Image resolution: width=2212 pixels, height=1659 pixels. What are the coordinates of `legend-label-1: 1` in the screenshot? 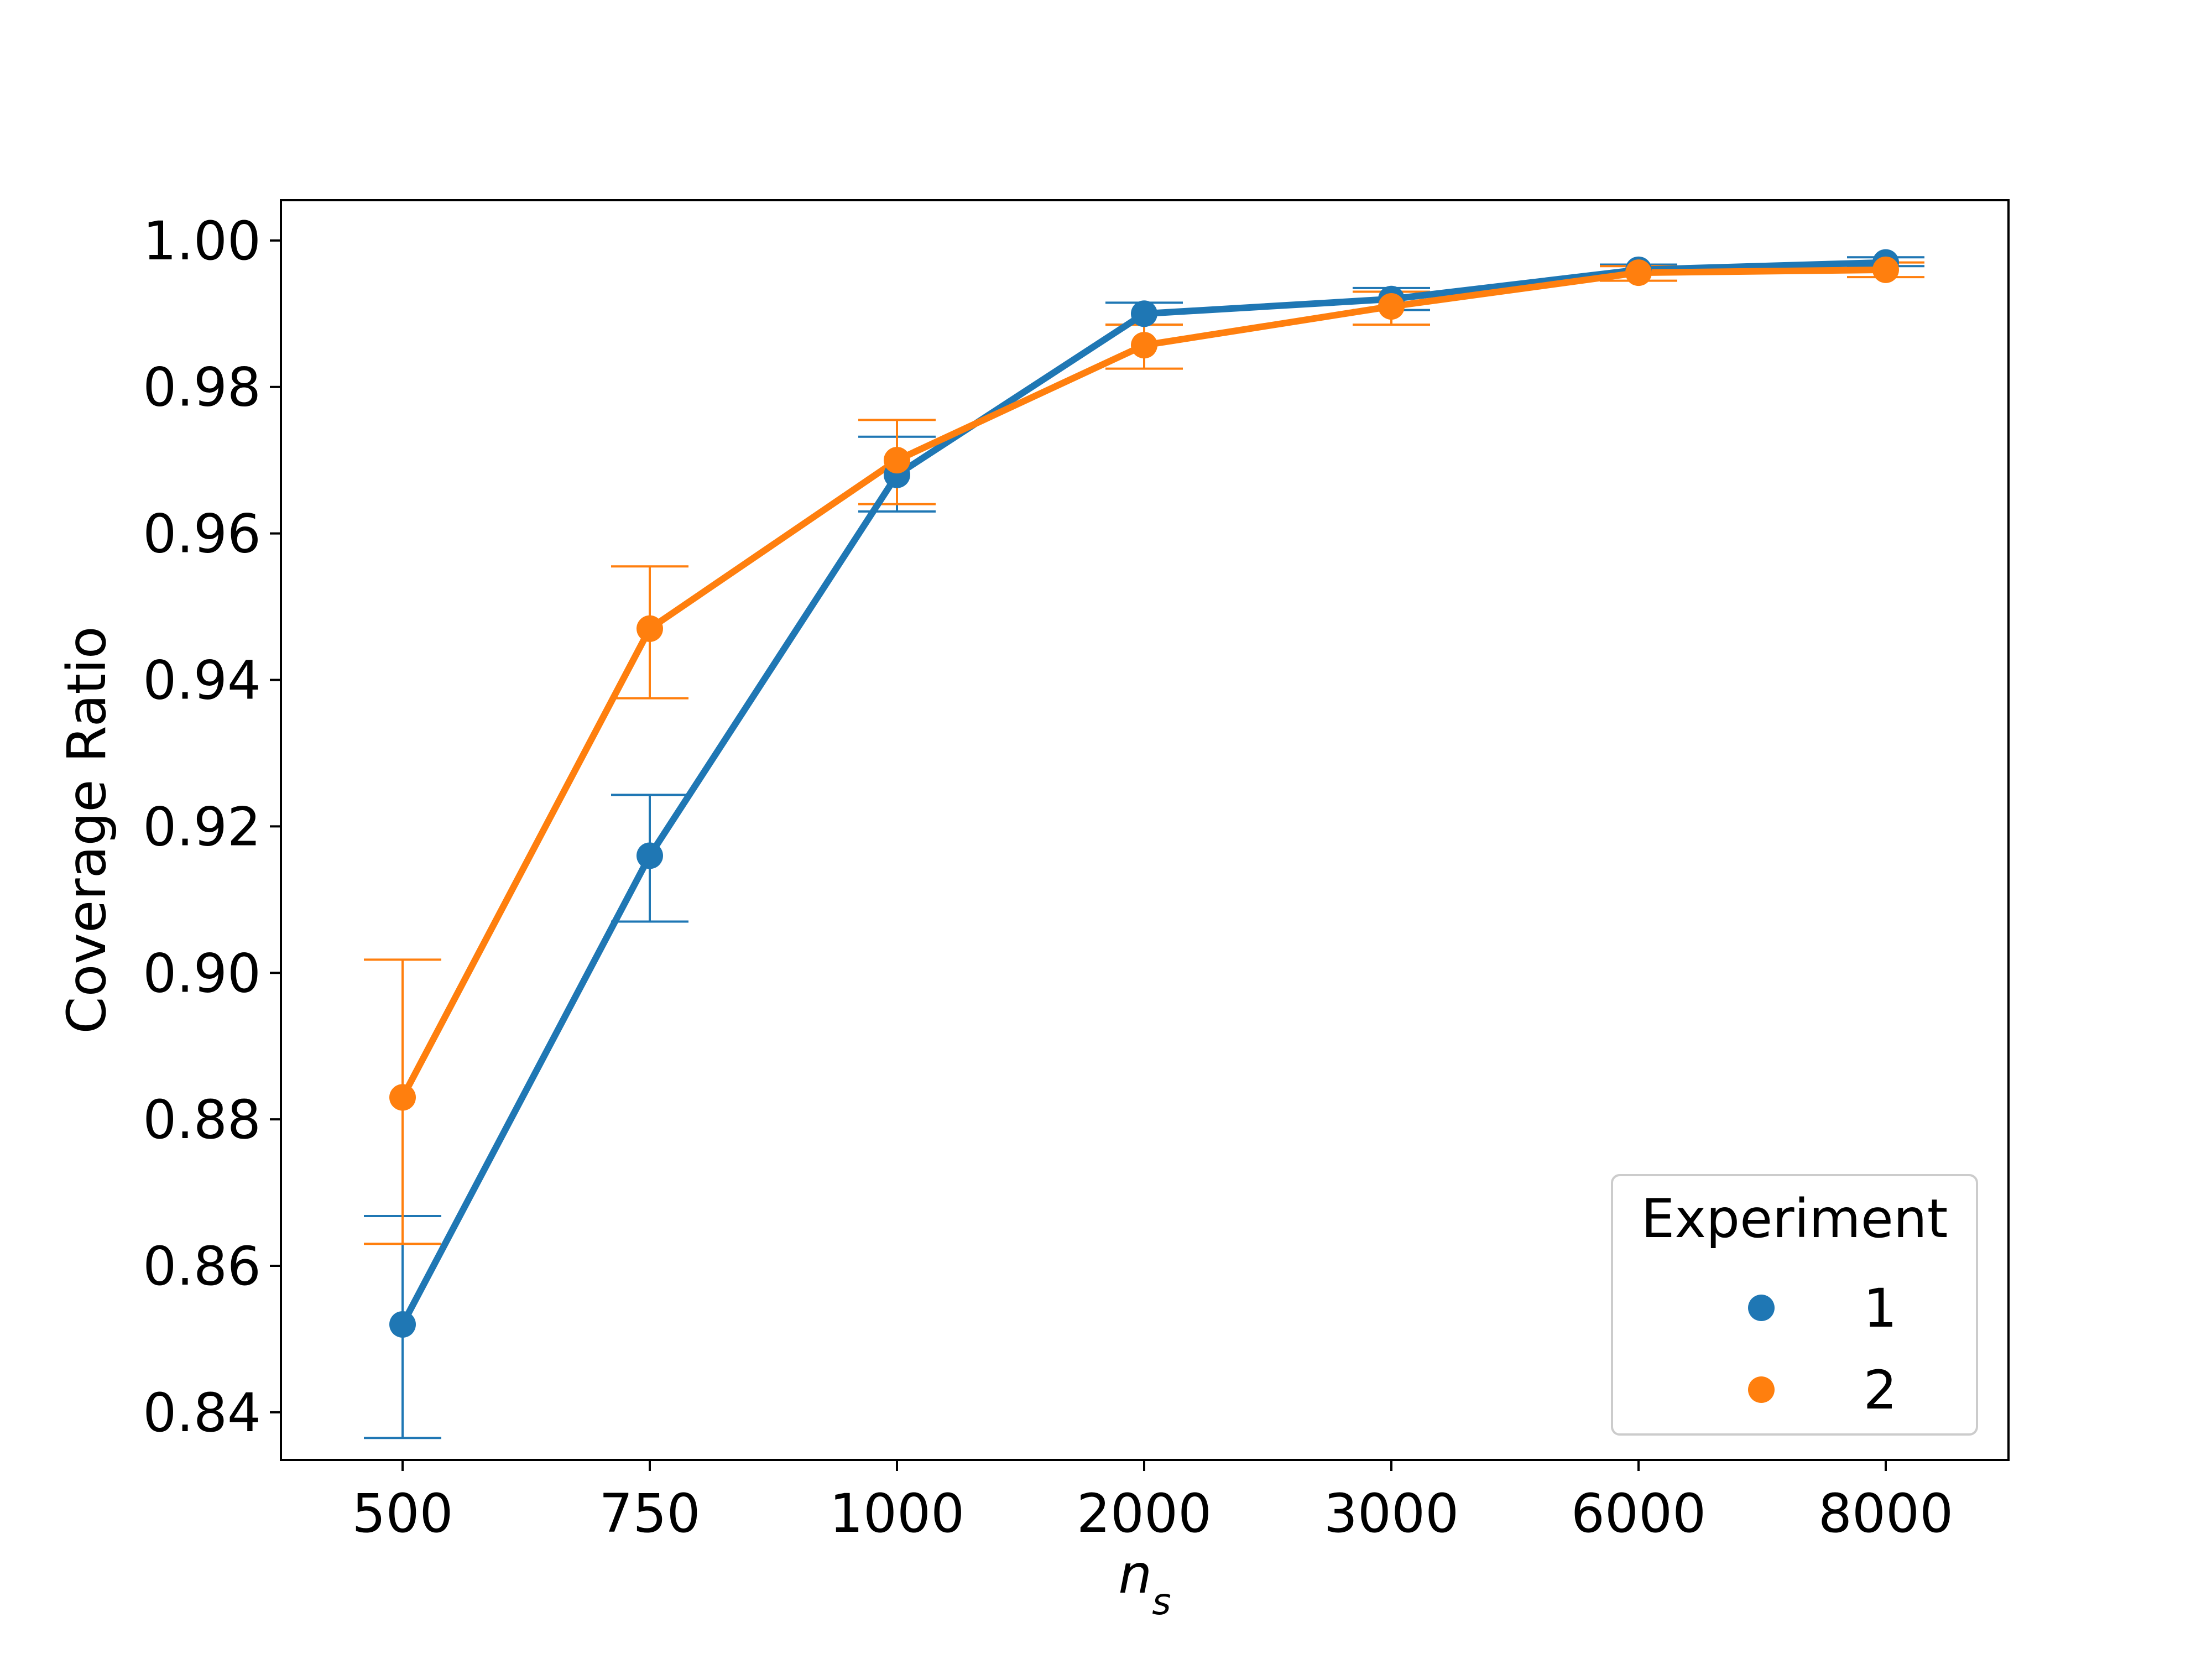 It's located at (1880, 1308).